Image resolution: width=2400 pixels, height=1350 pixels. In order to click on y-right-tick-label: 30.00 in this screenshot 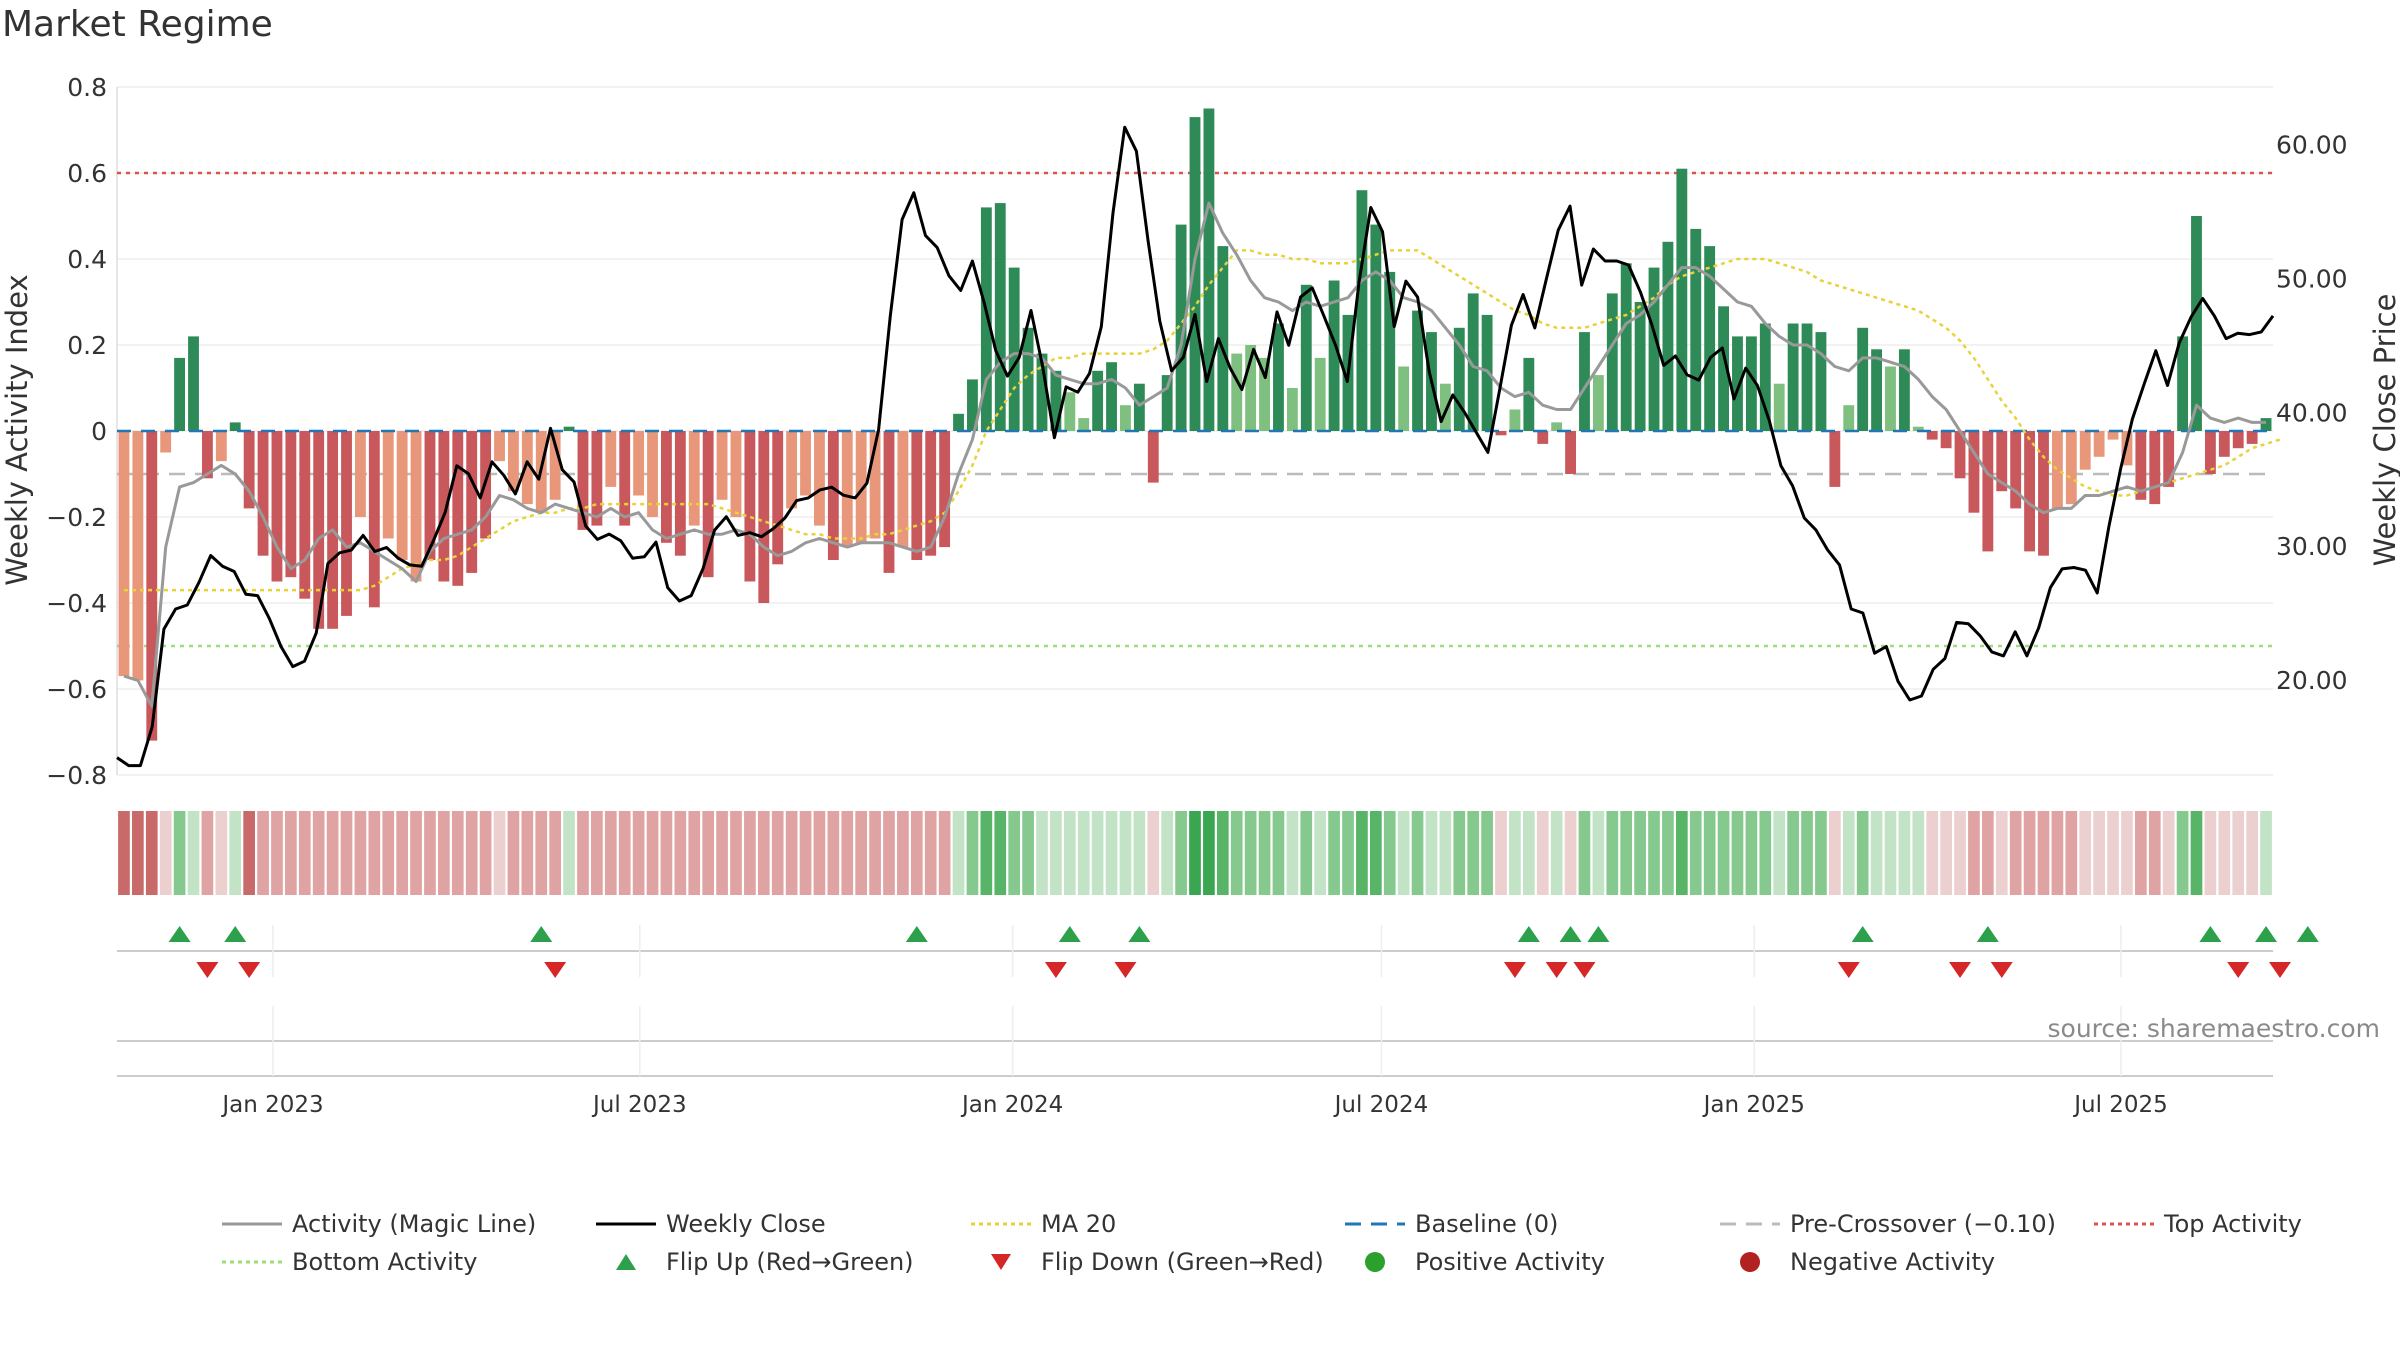, I will do `click(2312, 546)`.